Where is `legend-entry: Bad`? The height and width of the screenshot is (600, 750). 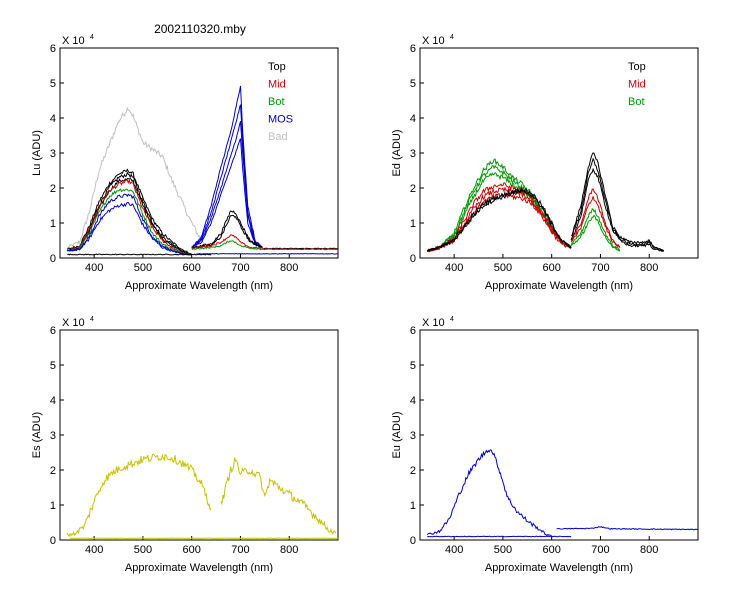
legend-entry: Bad is located at coordinates (278, 137).